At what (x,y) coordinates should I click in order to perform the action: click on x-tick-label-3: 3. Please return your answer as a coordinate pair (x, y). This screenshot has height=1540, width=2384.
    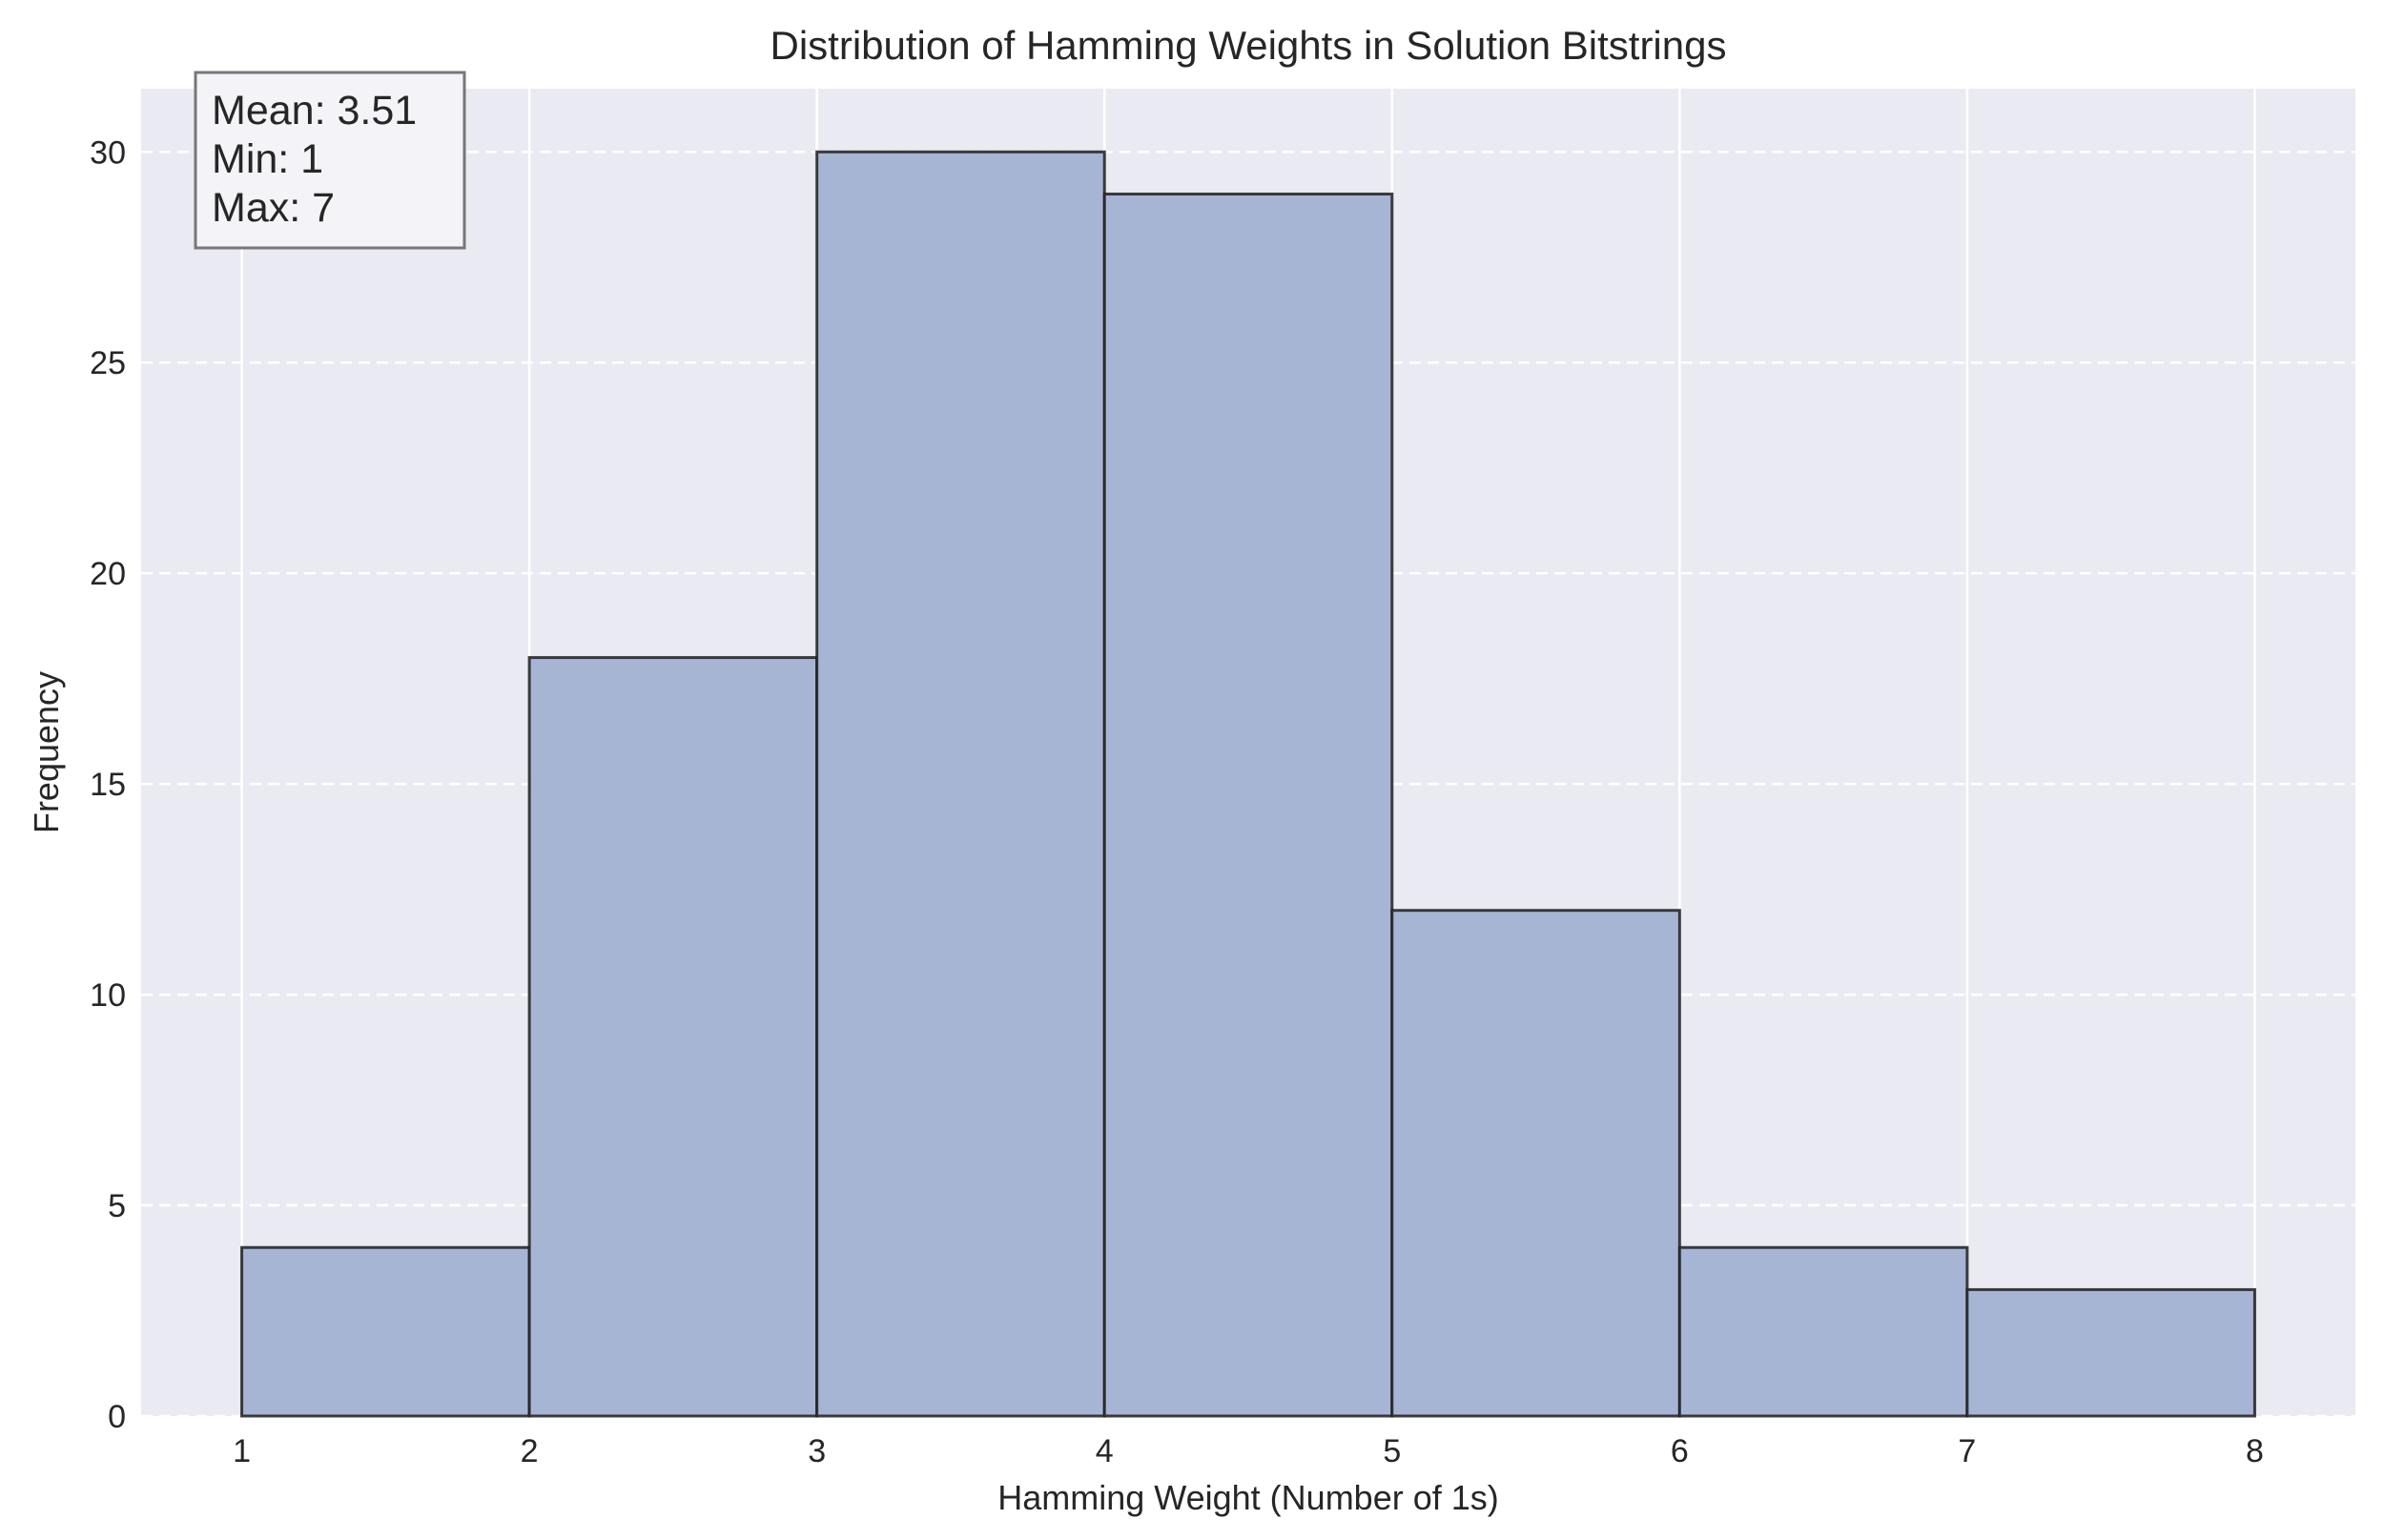
    Looking at the image, I should click on (817, 1451).